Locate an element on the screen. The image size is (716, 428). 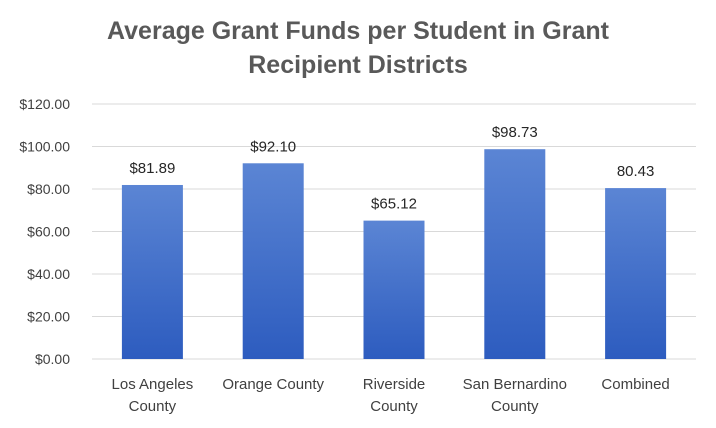
y-tick-label: $40.00 is located at coordinates (48, 274).